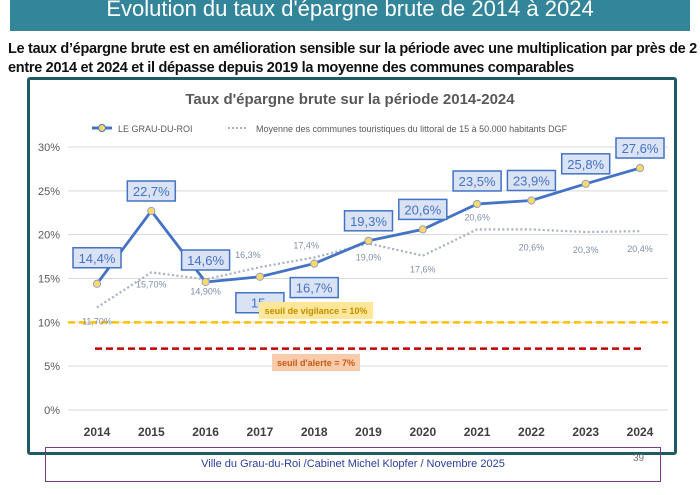  Describe the element at coordinates (531, 432) in the screenshot. I see `x-tick-label: 2022` at that location.